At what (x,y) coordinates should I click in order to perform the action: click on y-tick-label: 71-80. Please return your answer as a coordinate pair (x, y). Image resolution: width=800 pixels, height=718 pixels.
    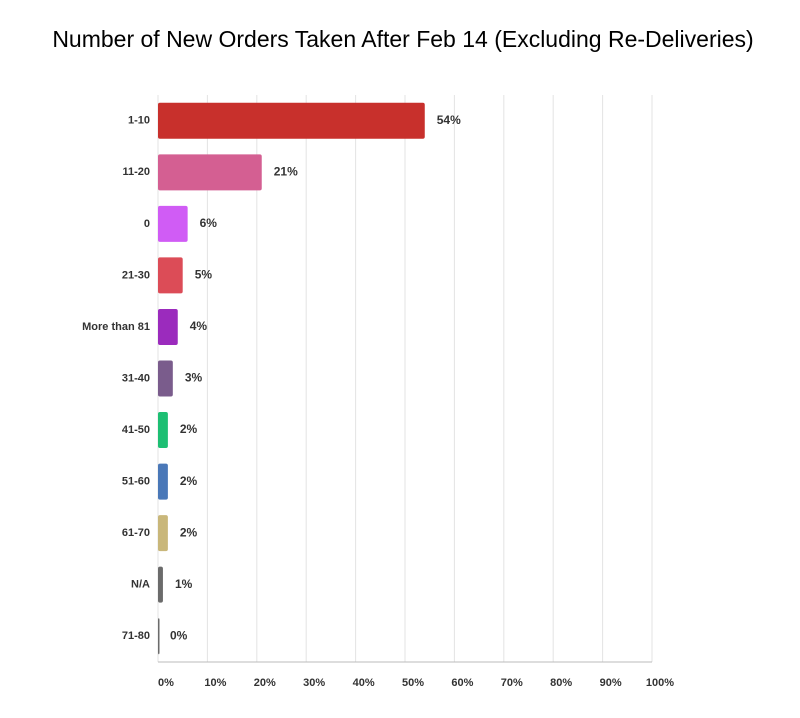
    Looking at the image, I should click on (136, 636).